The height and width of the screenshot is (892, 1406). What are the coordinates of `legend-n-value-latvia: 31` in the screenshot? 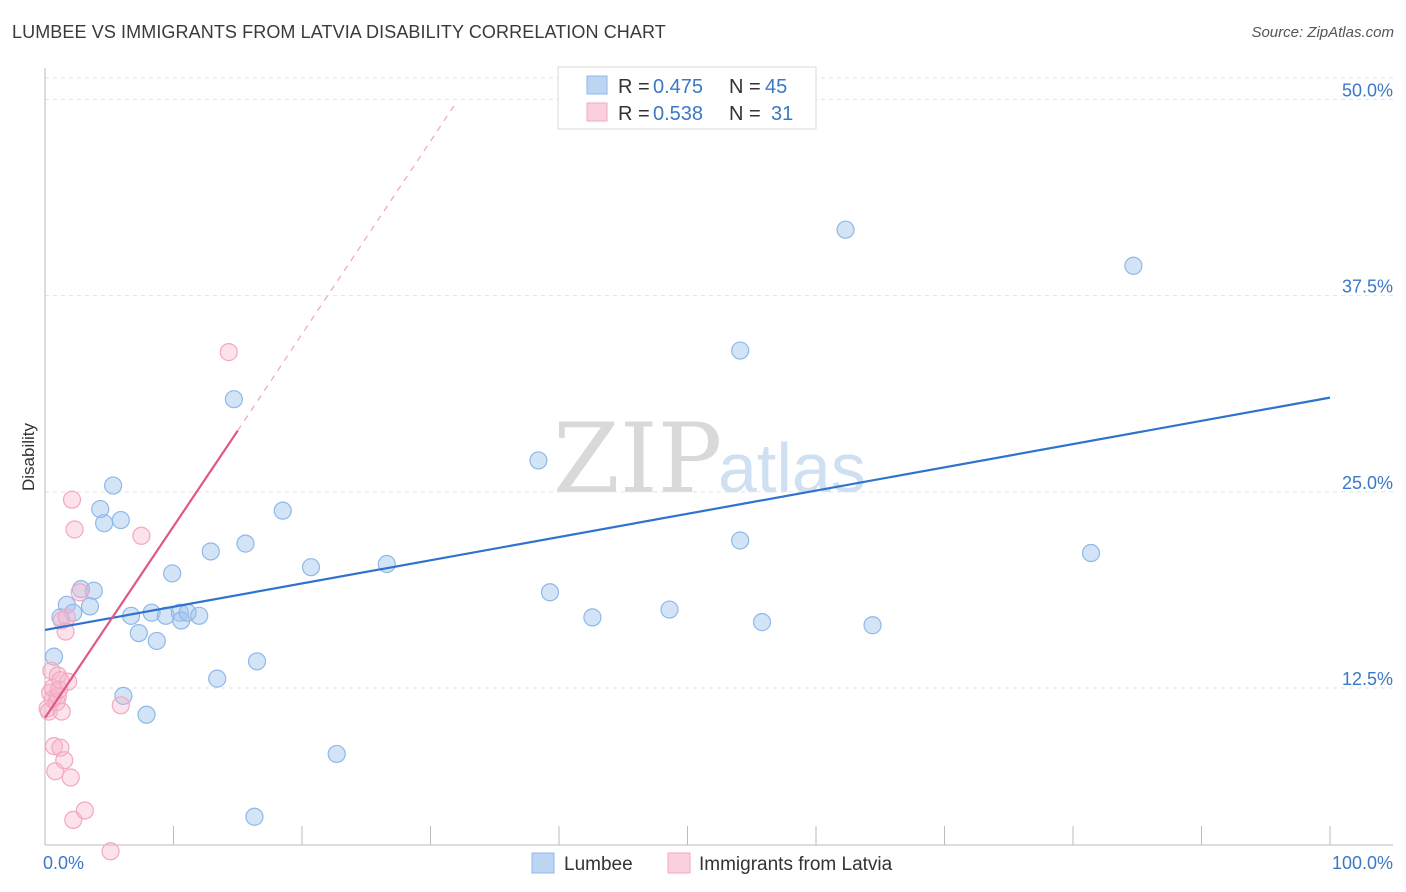 It's located at (782, 114).